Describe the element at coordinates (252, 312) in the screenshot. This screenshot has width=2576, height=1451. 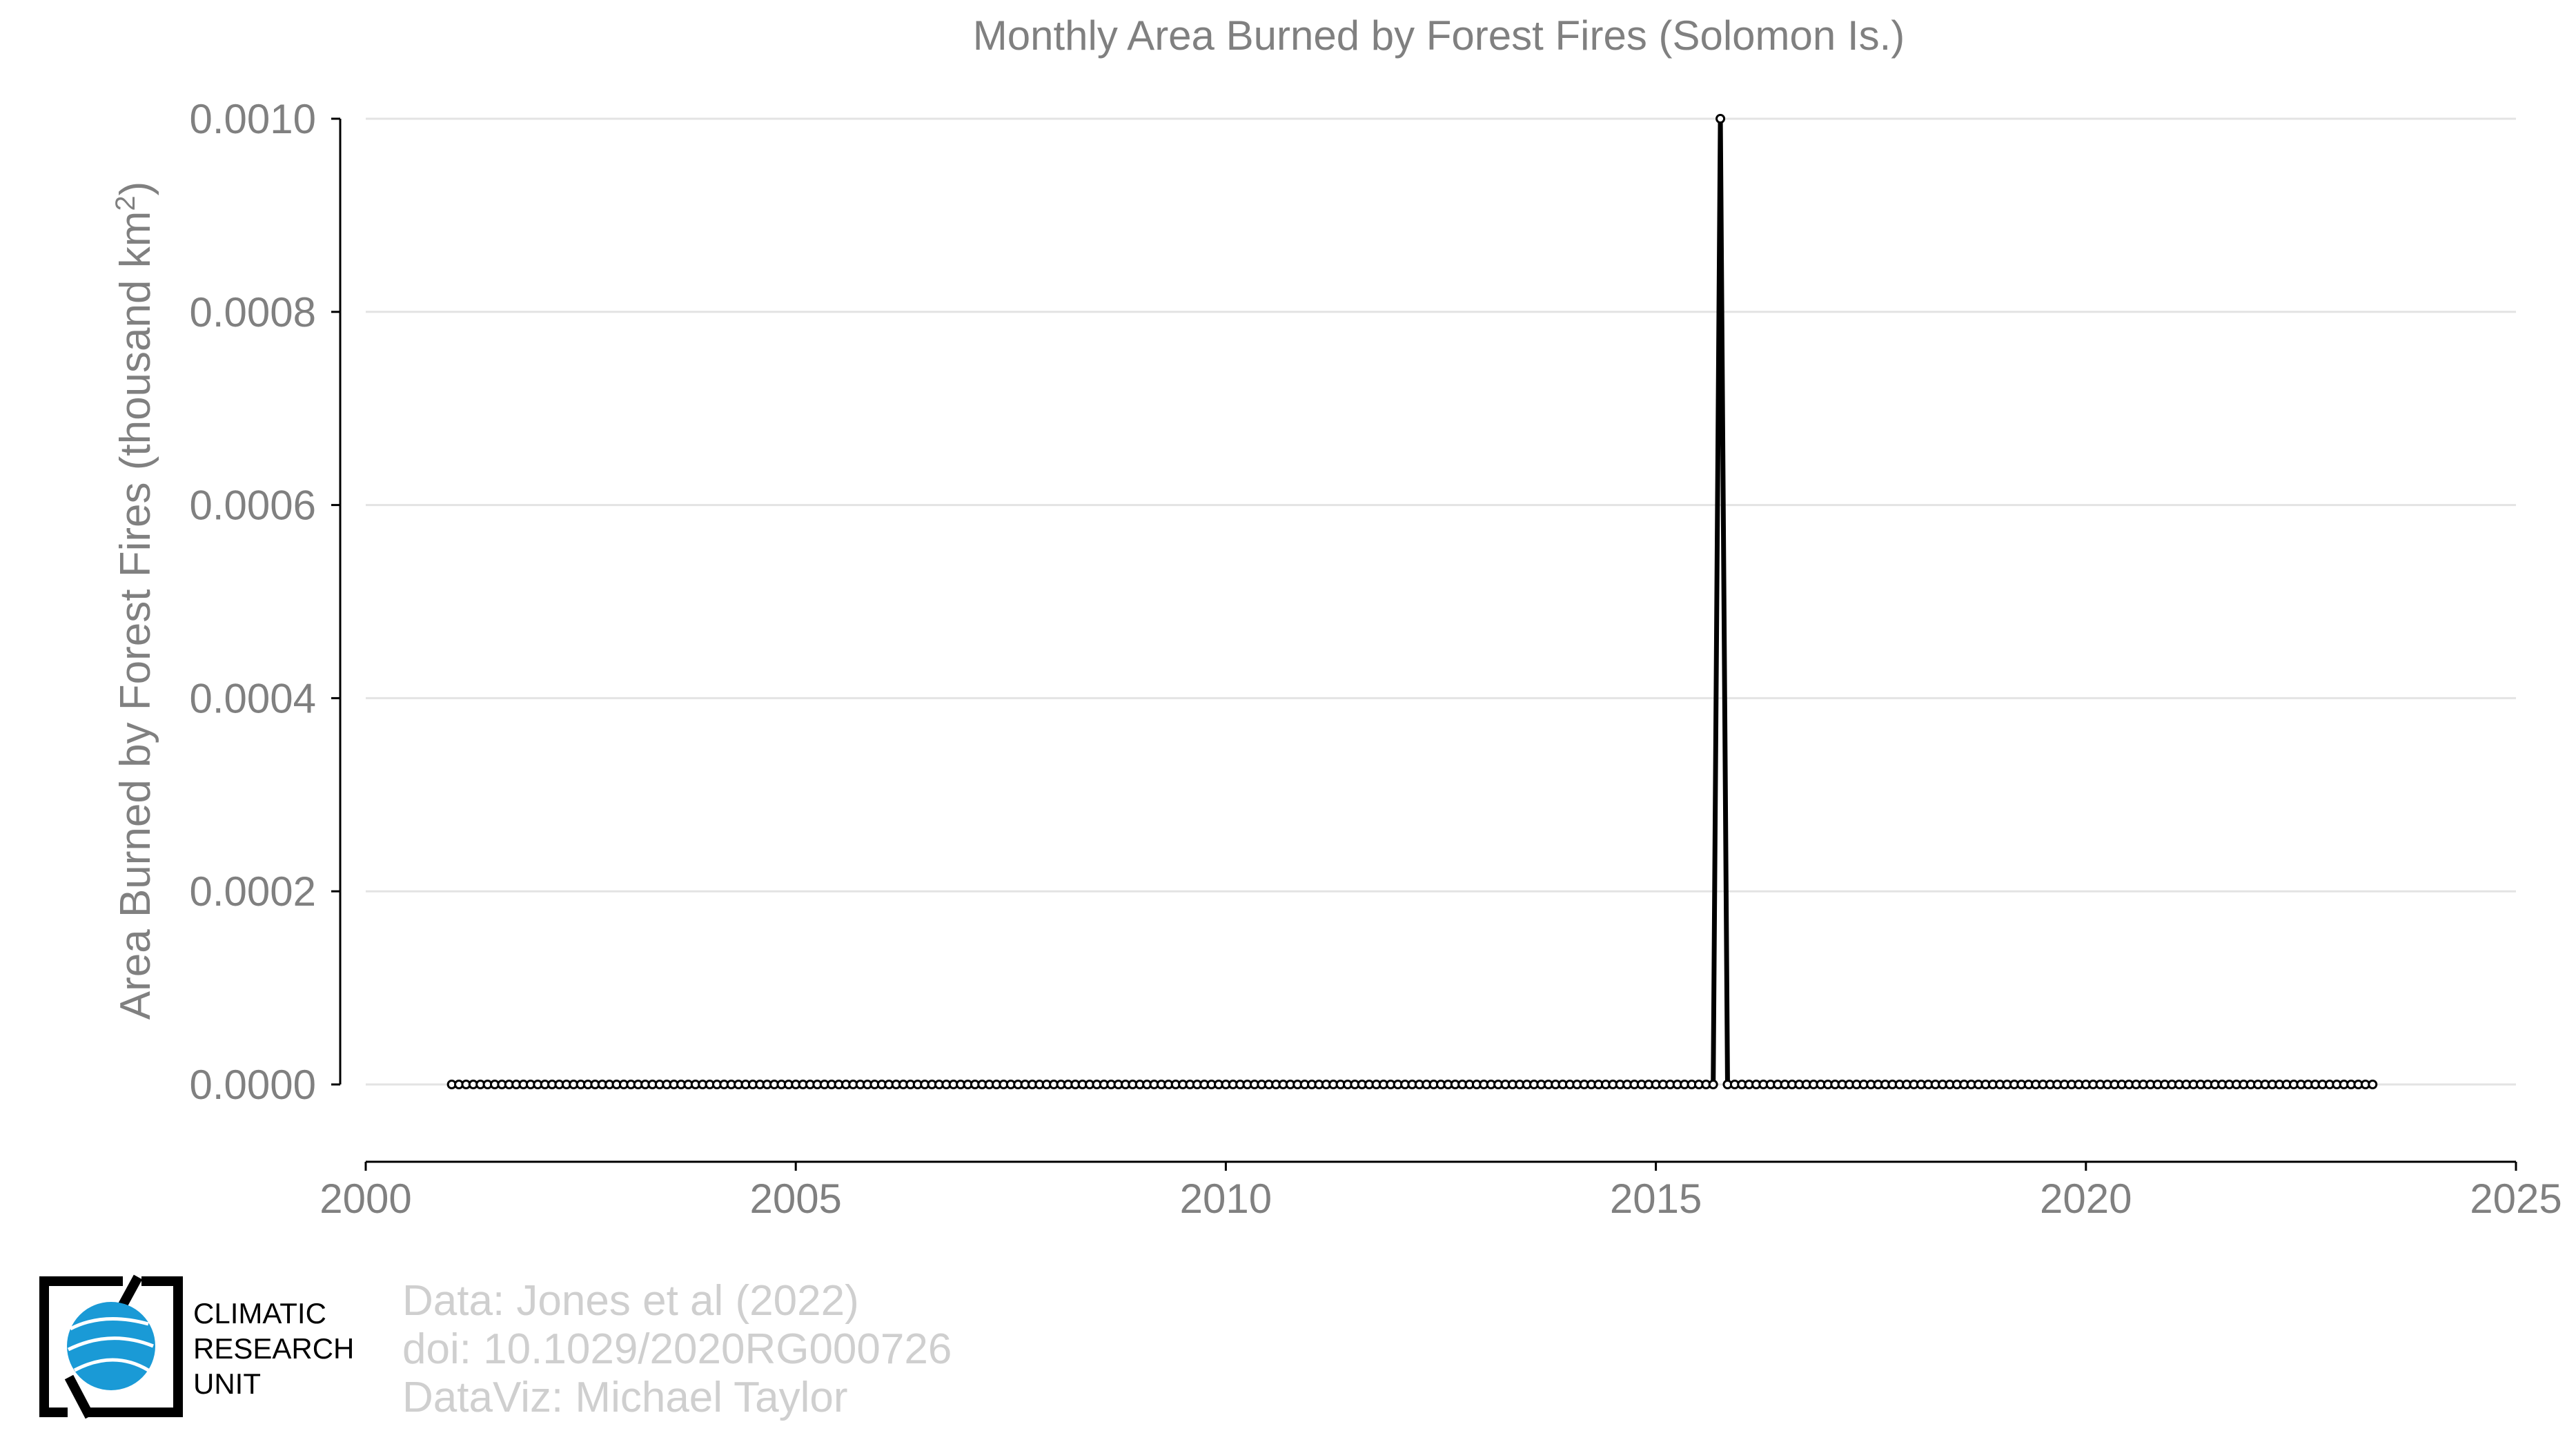
I see `y-tick-label: 0.0008` at that location.